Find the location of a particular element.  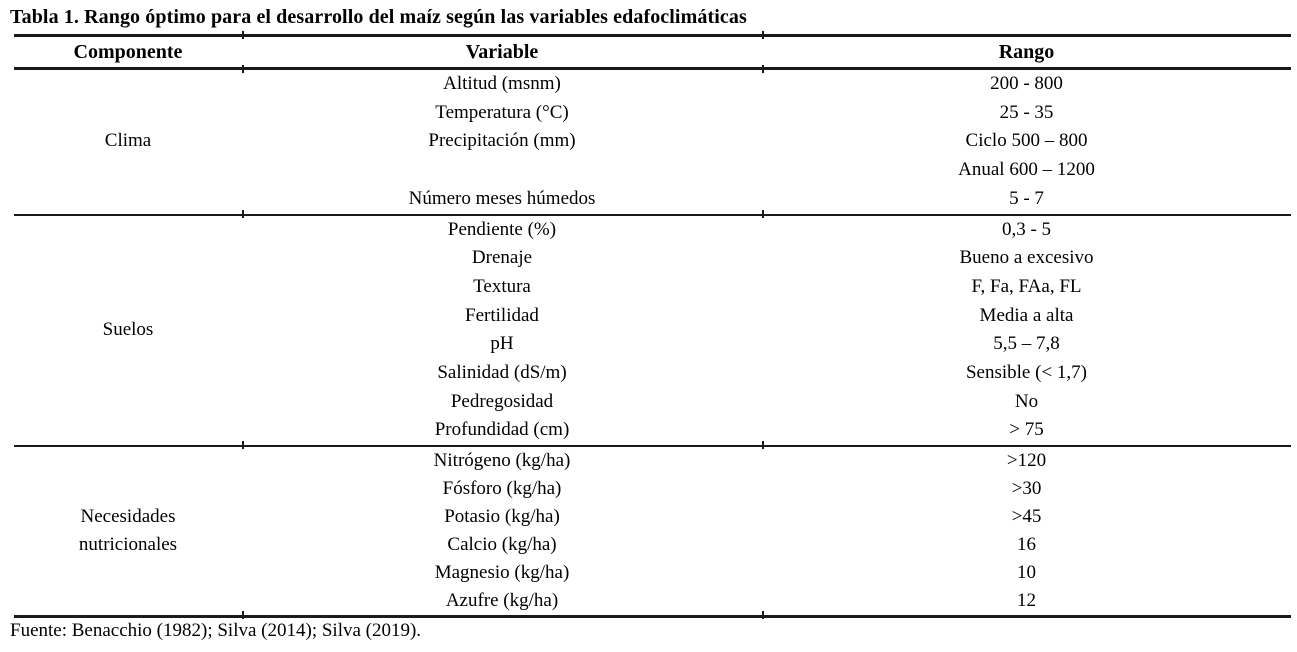

variable-cell: Fertilidad is located at coordinates (502, 315).